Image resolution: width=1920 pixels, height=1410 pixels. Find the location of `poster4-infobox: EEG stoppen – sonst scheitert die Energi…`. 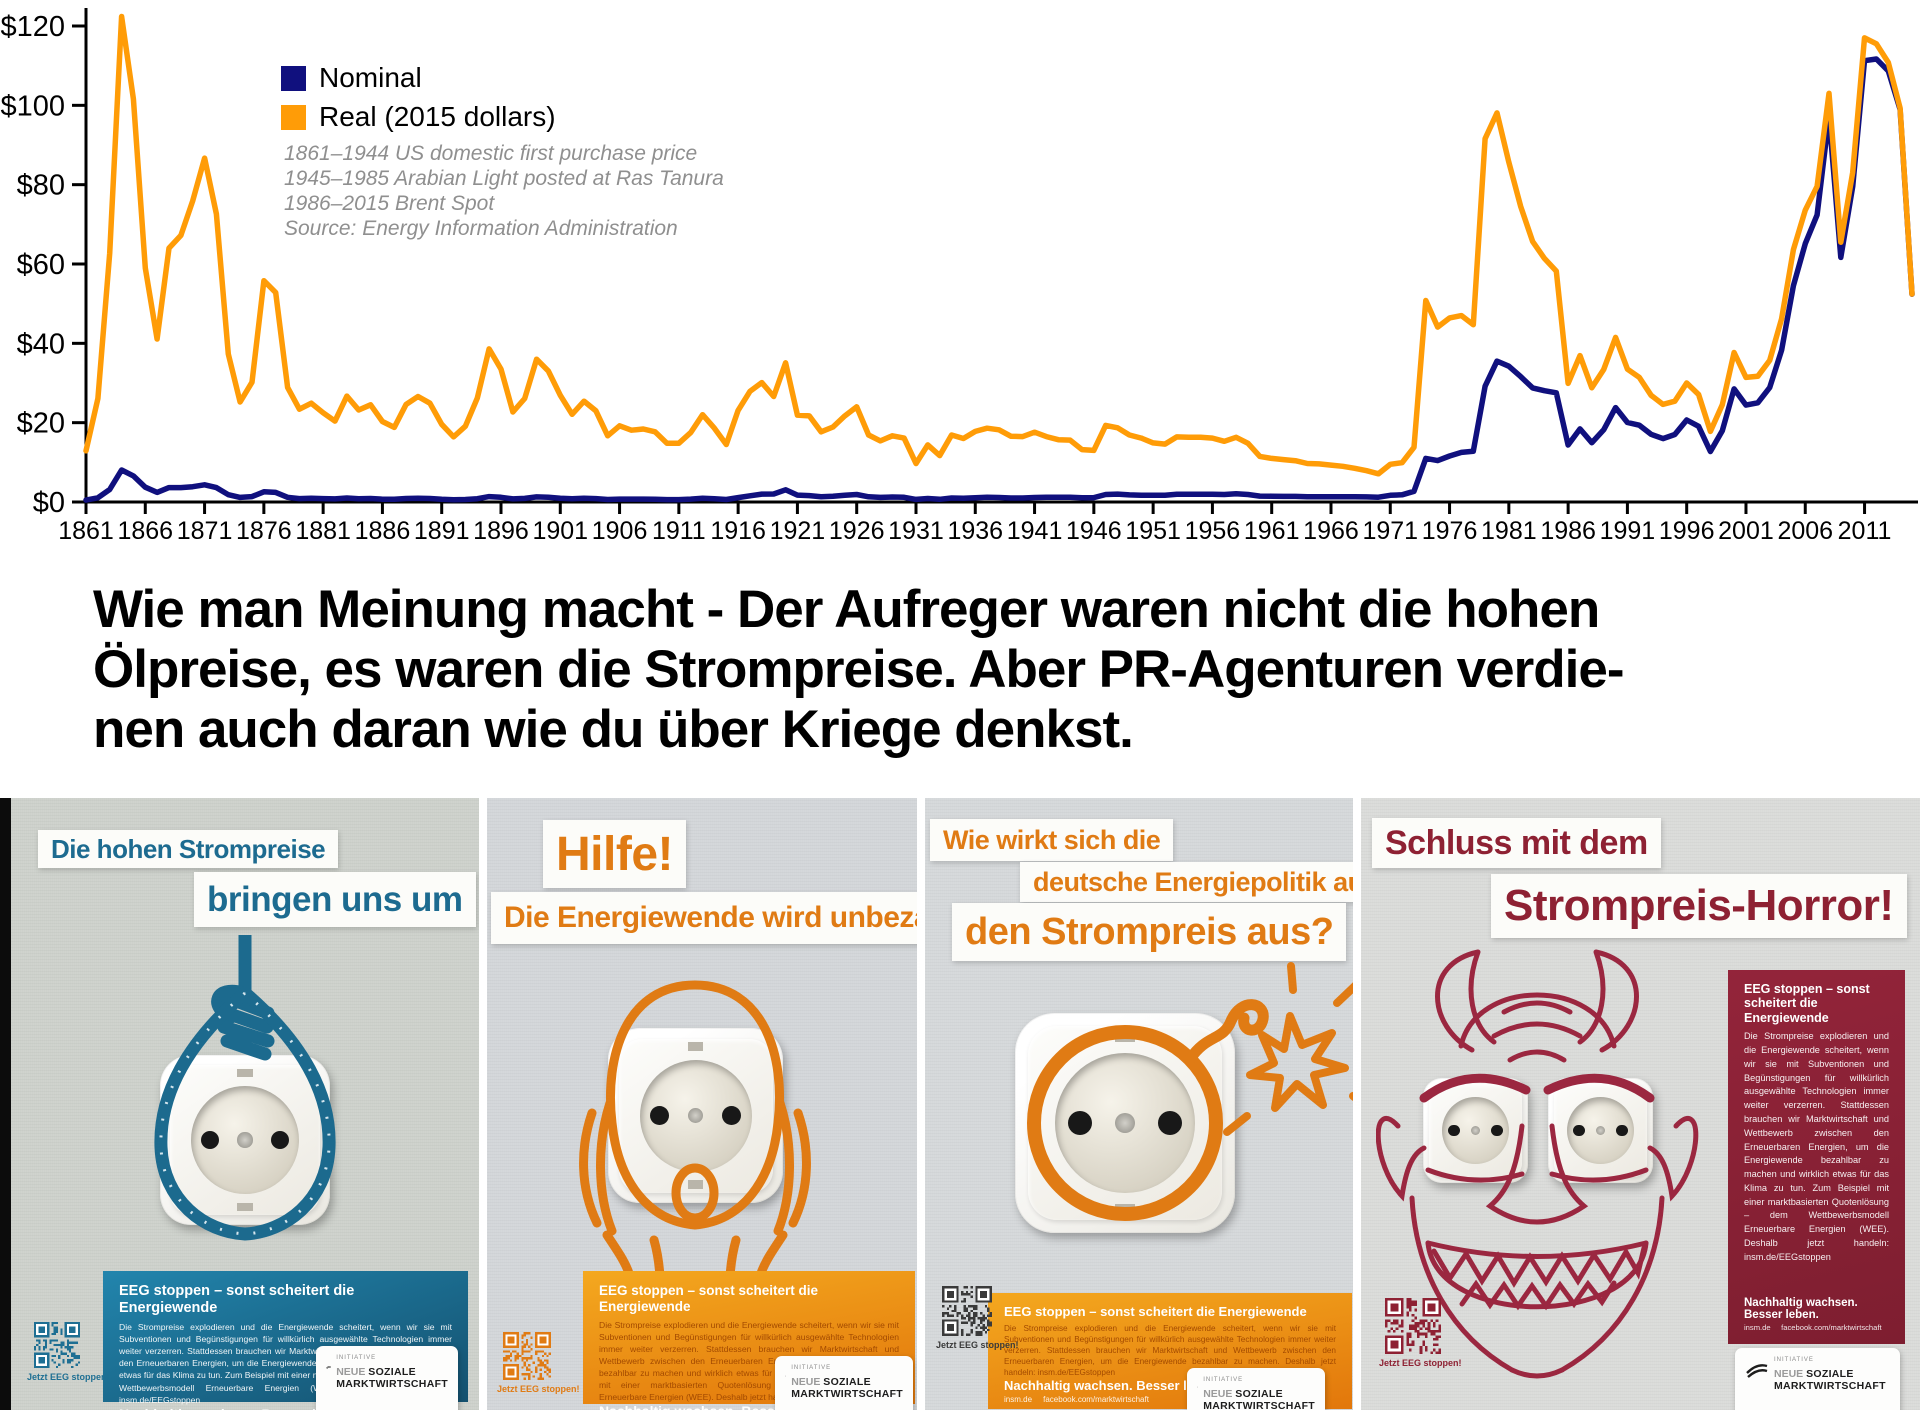

poster4-infobox: EEG stoppen – sonst scheitert die Energi… is located at coordinates (1816, 1157).